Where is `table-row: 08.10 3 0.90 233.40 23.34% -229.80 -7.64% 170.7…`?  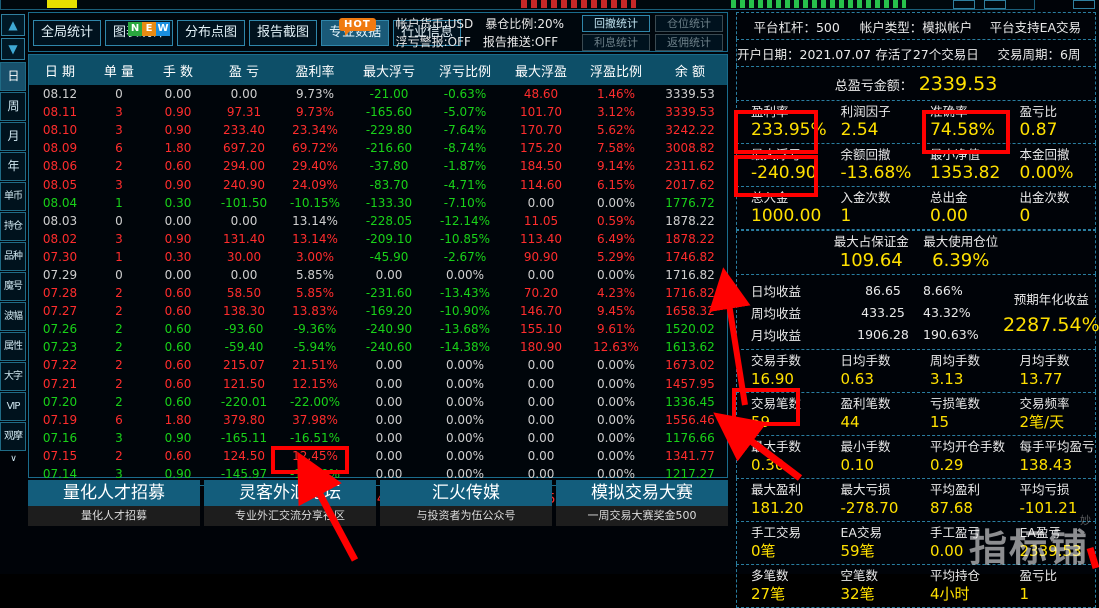 table-row: 08.10 3 0.90 233.40 23.34% -229.80 -7.64% 170.7… is located at coordinates (378, 130).